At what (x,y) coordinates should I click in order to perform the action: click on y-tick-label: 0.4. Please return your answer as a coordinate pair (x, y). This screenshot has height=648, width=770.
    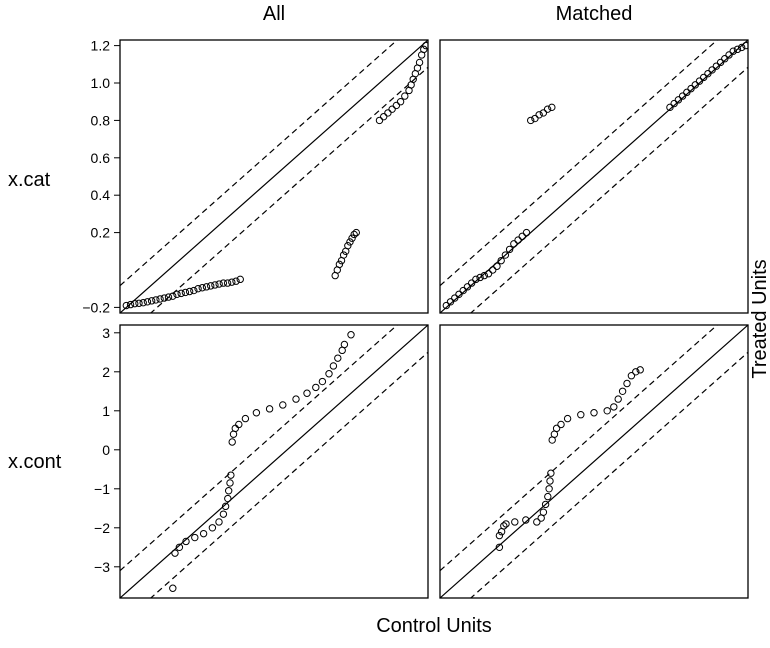
    Looking at the image, I should click on (101, 195).